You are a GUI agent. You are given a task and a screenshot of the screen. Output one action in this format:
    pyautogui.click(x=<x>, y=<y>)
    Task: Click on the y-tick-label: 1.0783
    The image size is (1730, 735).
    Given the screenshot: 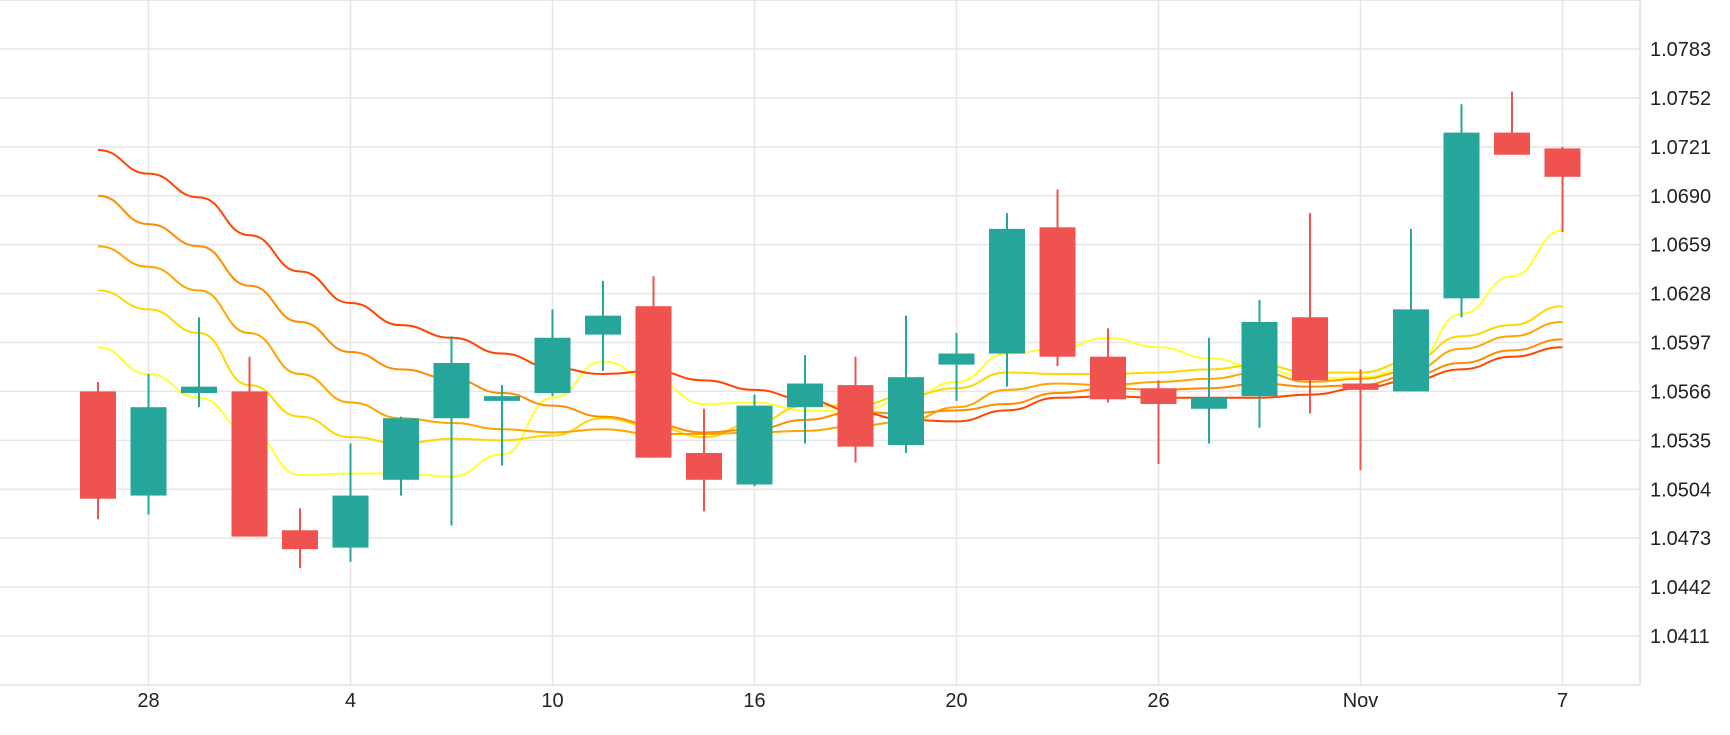 What is the action you would take?
    pyautogui.click(x=1680, y=50)
    